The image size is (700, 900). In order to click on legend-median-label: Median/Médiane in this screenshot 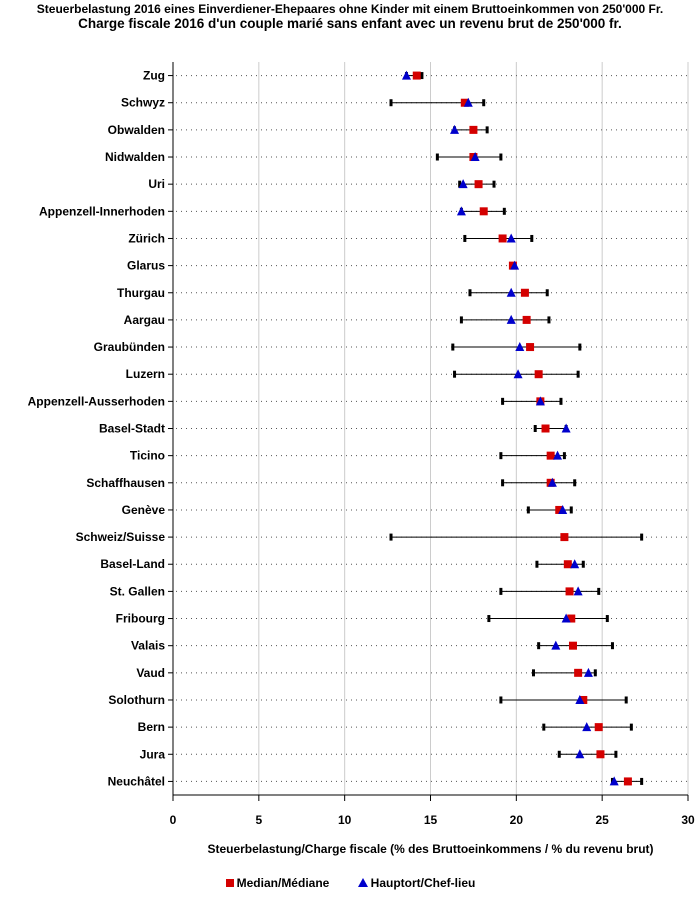, I will do `click(283, 883)`.